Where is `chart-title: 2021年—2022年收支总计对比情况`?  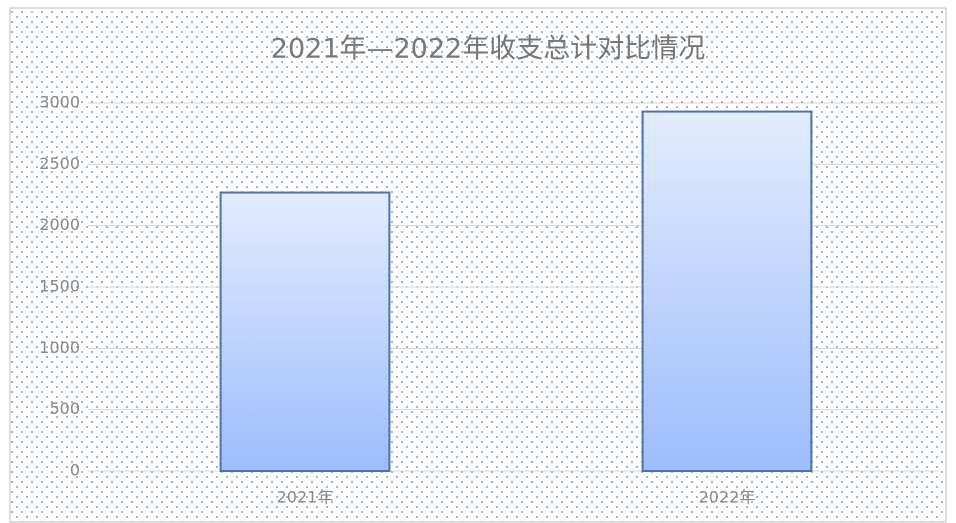 chart-title: 2021年—2022年收支总计对比情况 is located at coordinates (488, 49).